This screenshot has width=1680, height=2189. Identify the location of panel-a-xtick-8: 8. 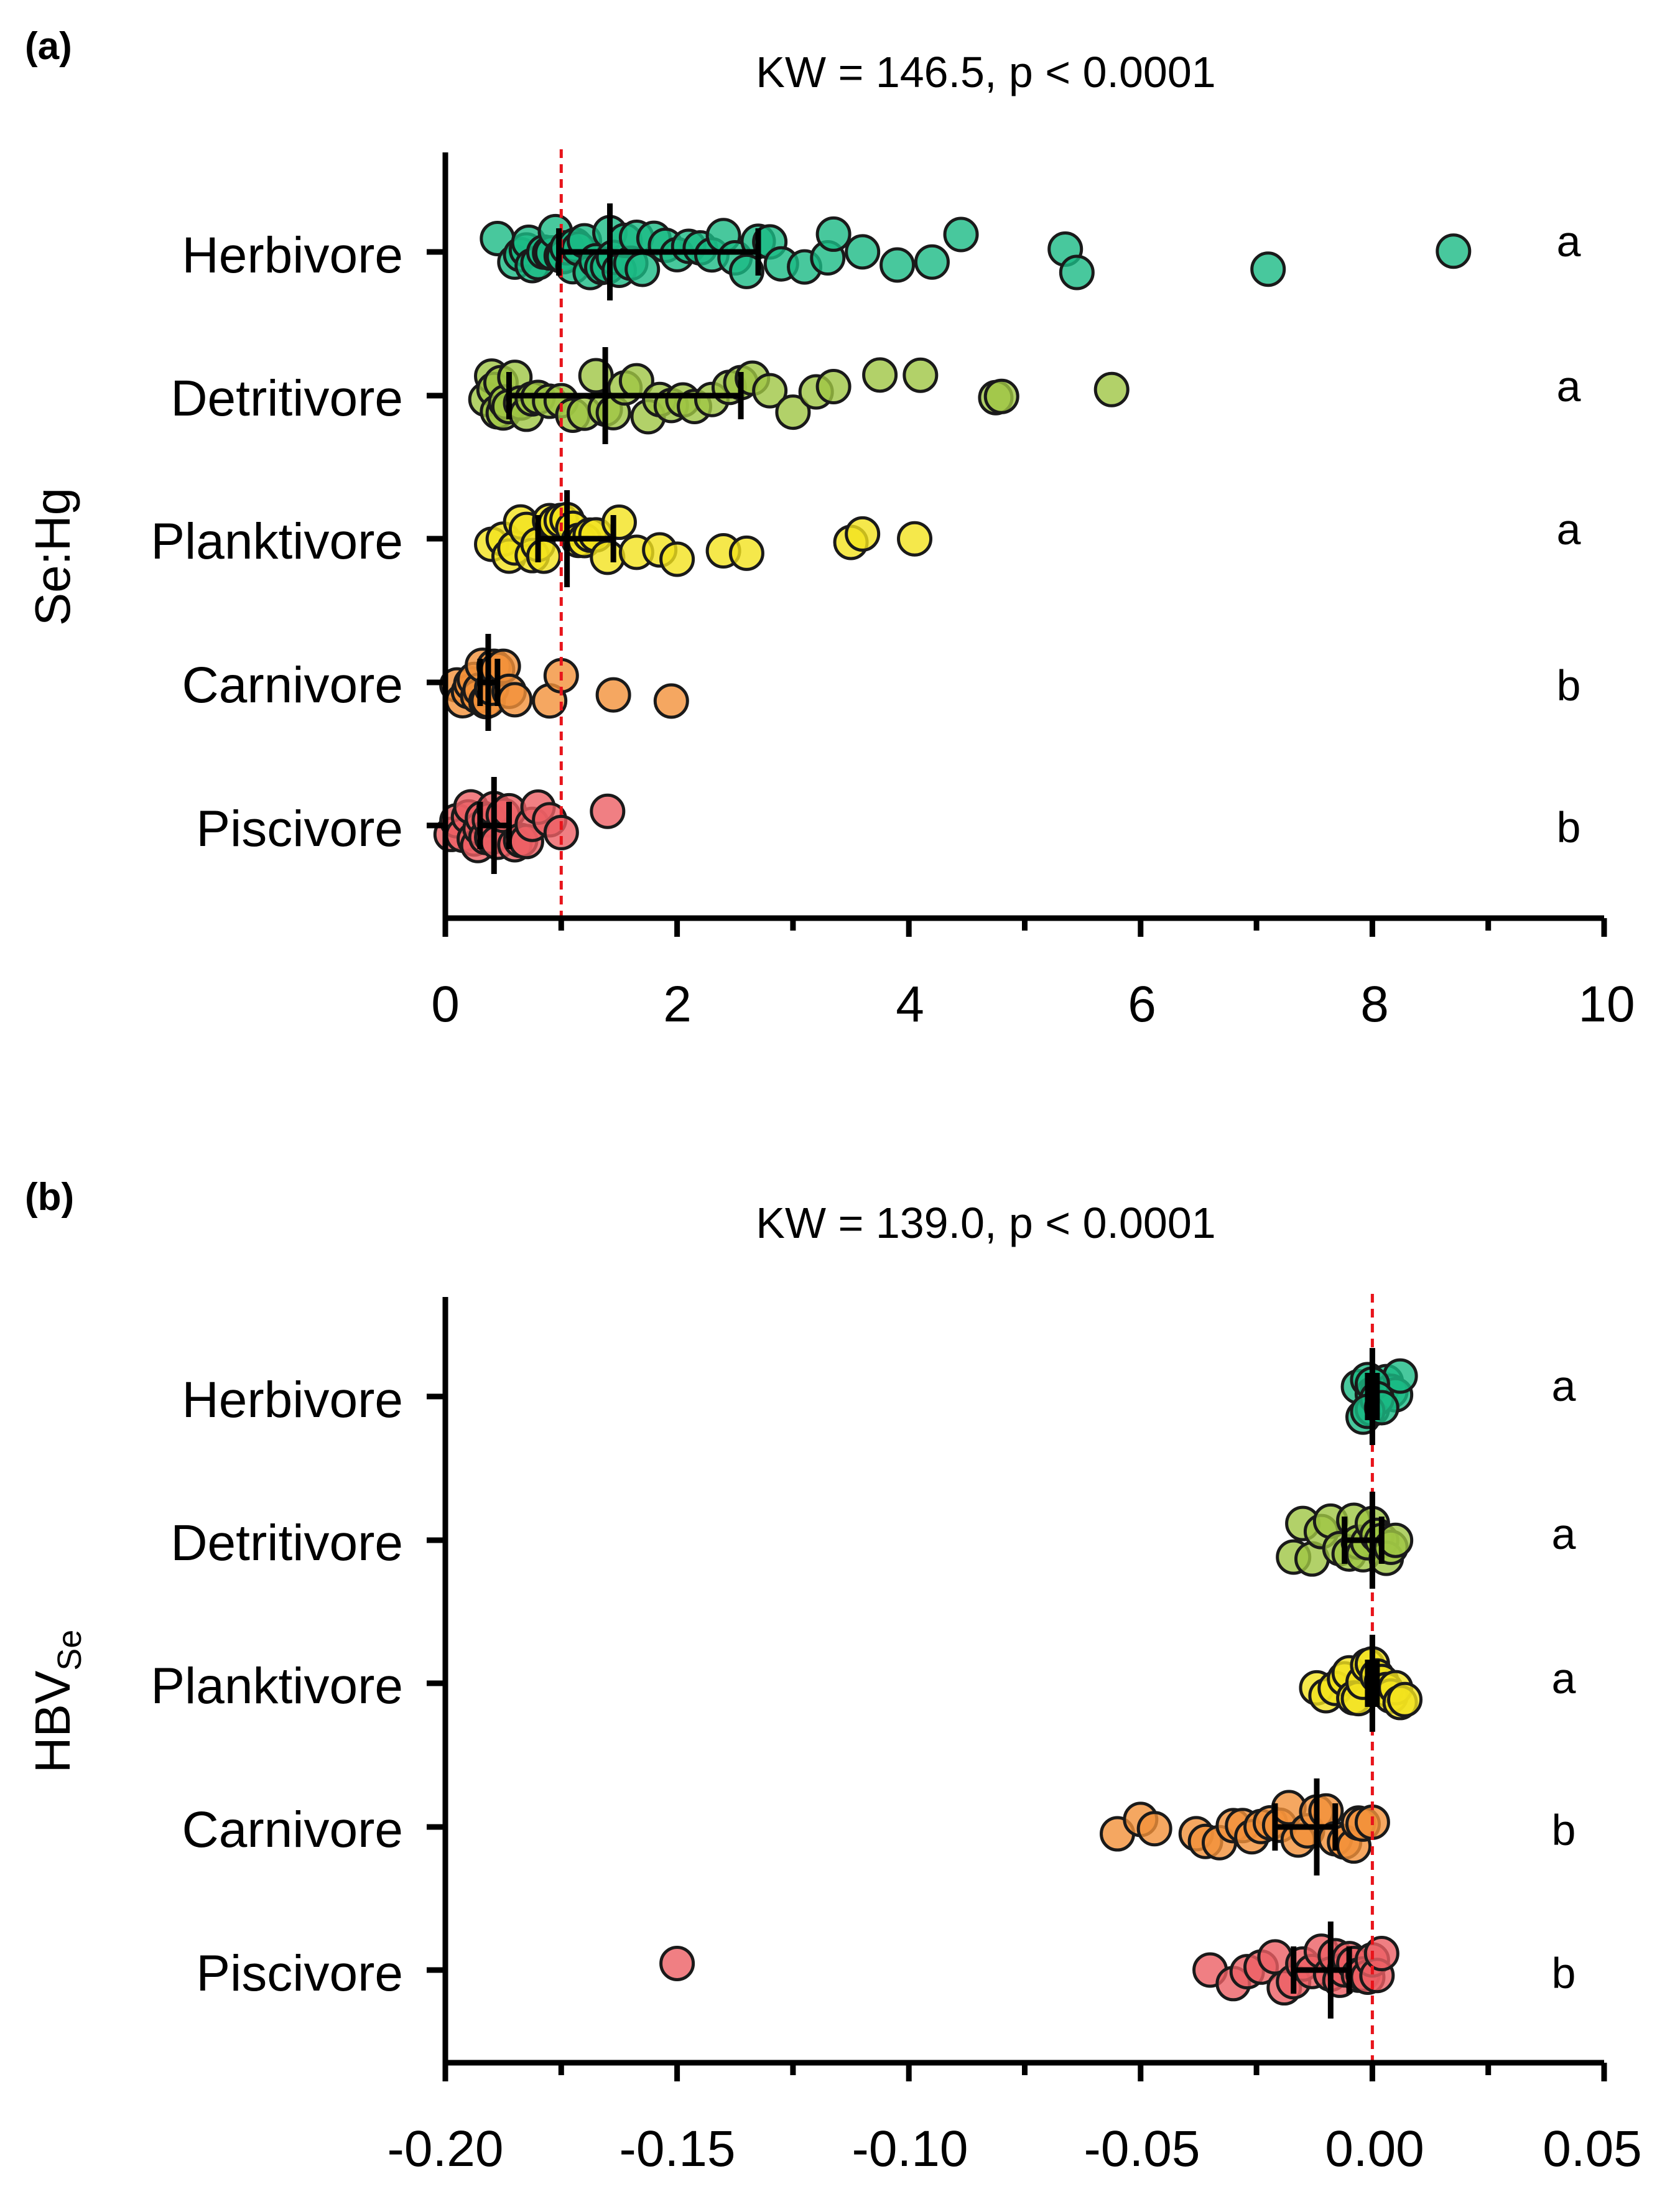
(1375, 1004).